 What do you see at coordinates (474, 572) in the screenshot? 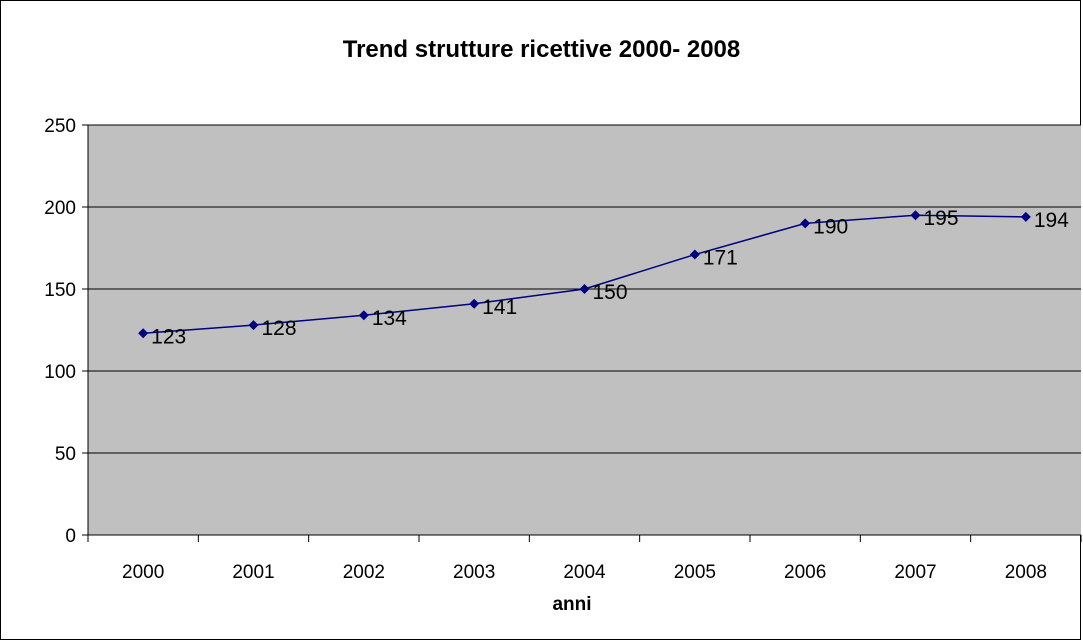
I see `x-tick-label: 2003` at bounding box center [474, 572].